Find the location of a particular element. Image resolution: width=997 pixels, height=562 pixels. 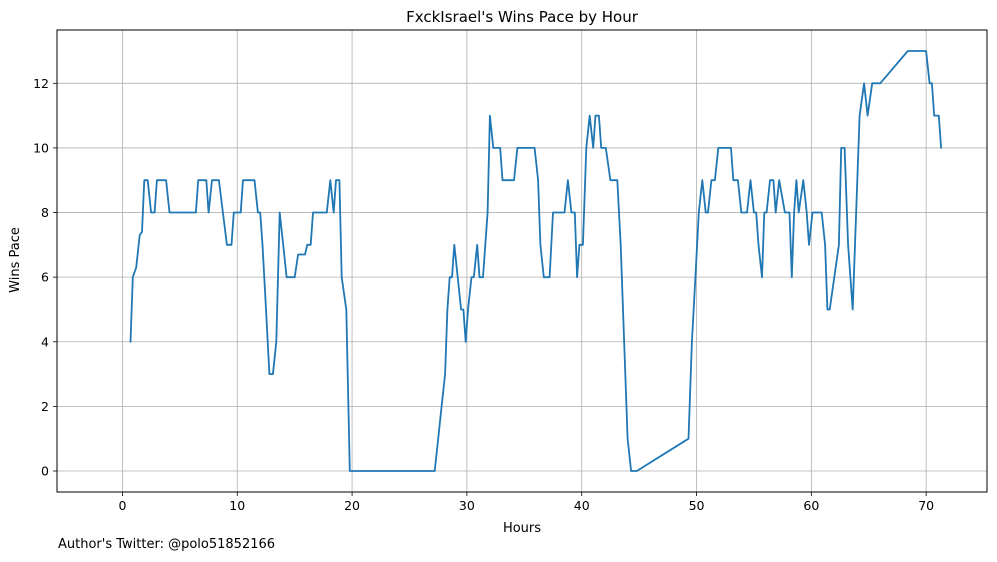

y-tick-label: 2 is located at coordinates (45, 406).